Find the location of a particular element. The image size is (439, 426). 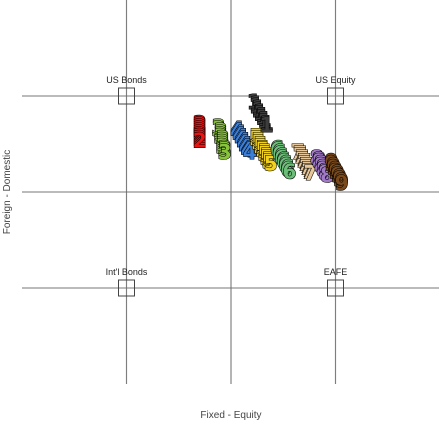

corner-label: US Equity is located at coordinates (335, 80).